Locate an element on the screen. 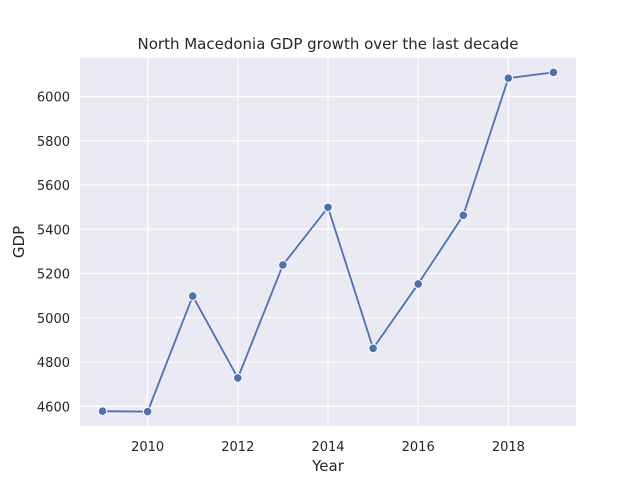 The image size is (640, 480). x-tick-label: 2014 is located at coordinates (327, 447).